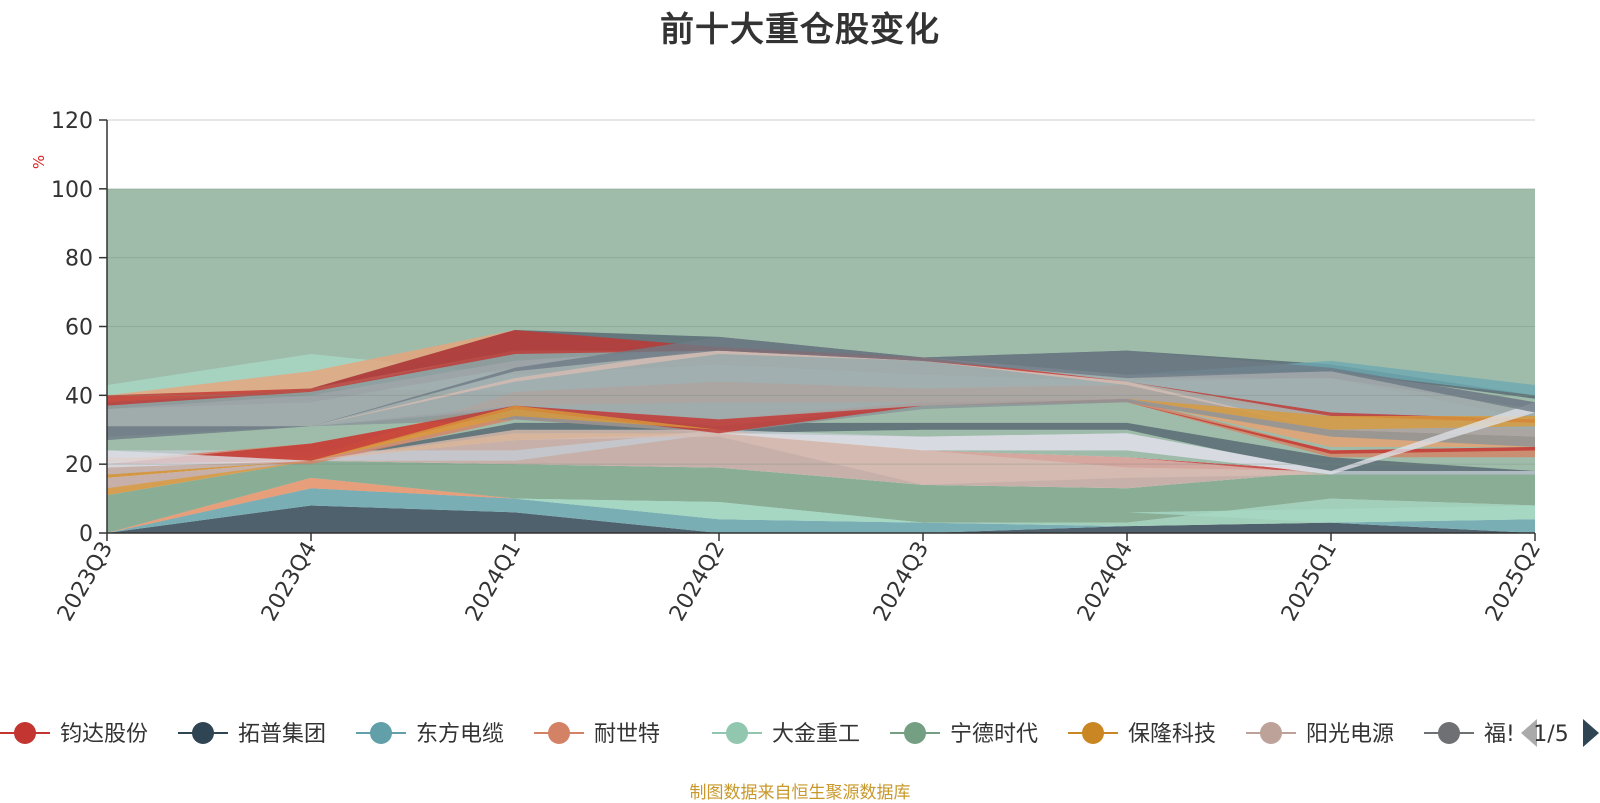  What do you see at coordinates (1105, 582) in the screenshot?
I see `x-tick-label: 2024Q4` at bounding box center [1105, 582].